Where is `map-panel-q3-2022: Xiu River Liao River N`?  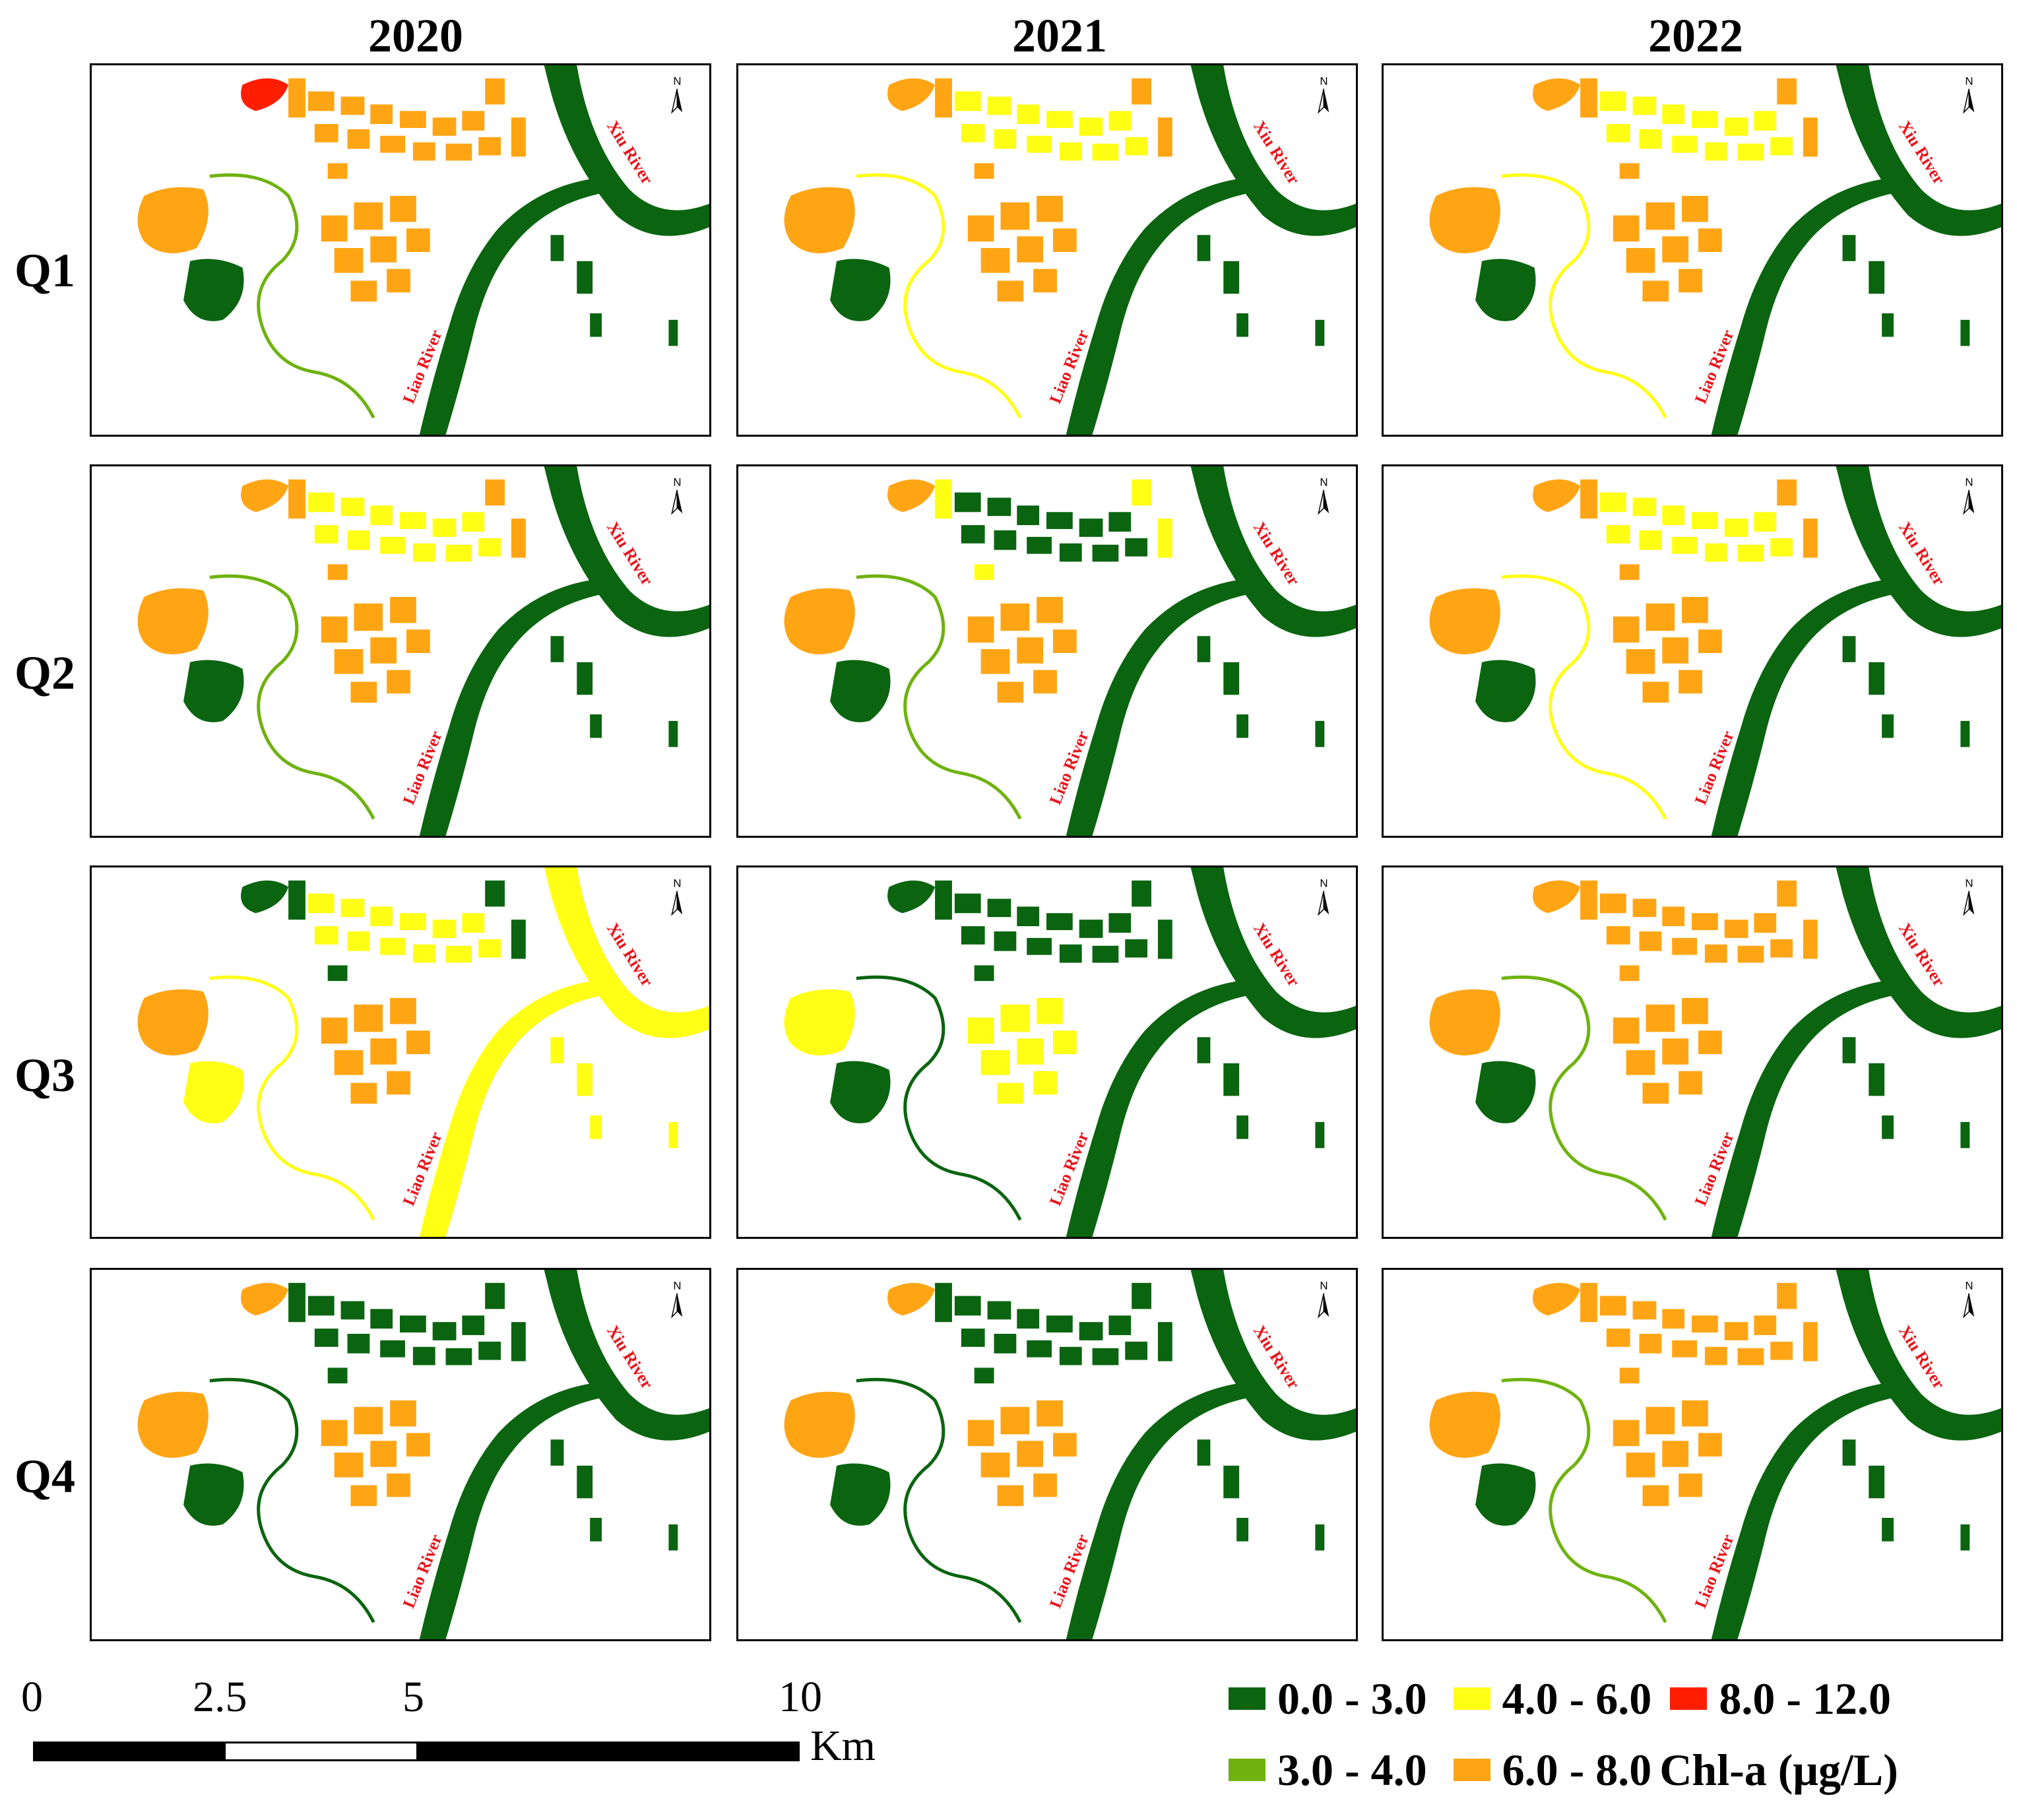
map-panel-q3-2022: Xiu River Liao River N is located at coordinates (1693, 1052).